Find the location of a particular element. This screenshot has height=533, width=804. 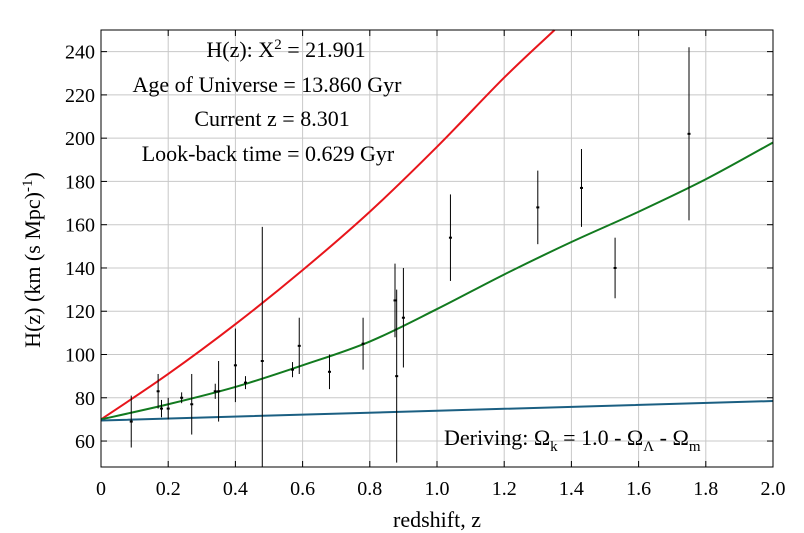

blue-model-curve is located at coordinates (437, 411).